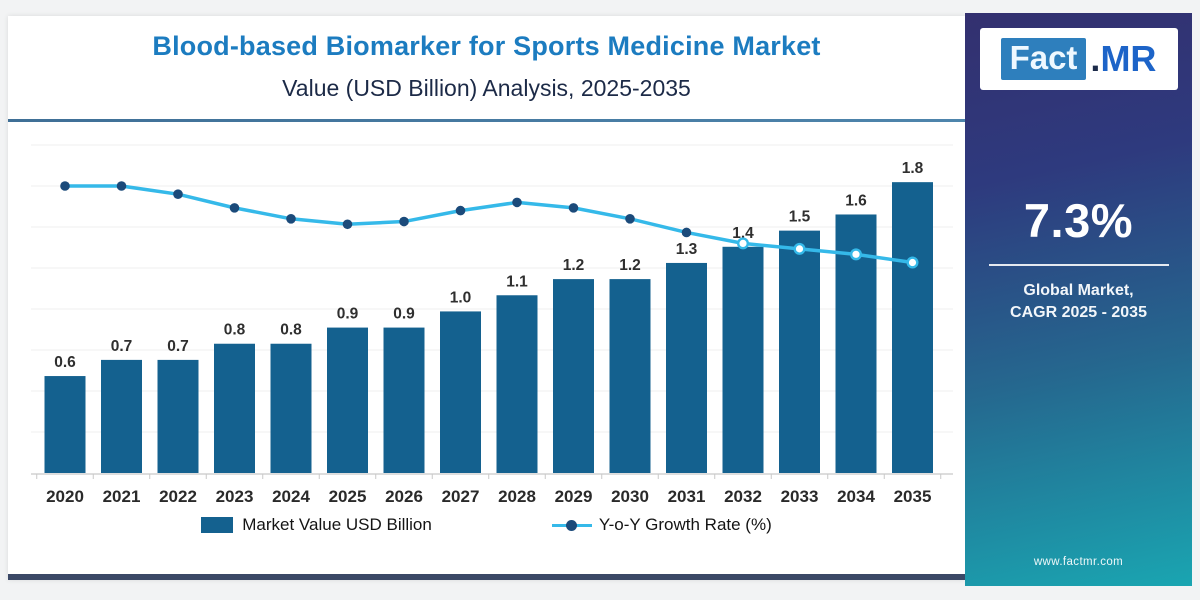 Image resolution: width=1200 pixels, height=600 pixels. I want to click on website-url: www.factmr.com, so click(1078, 562).